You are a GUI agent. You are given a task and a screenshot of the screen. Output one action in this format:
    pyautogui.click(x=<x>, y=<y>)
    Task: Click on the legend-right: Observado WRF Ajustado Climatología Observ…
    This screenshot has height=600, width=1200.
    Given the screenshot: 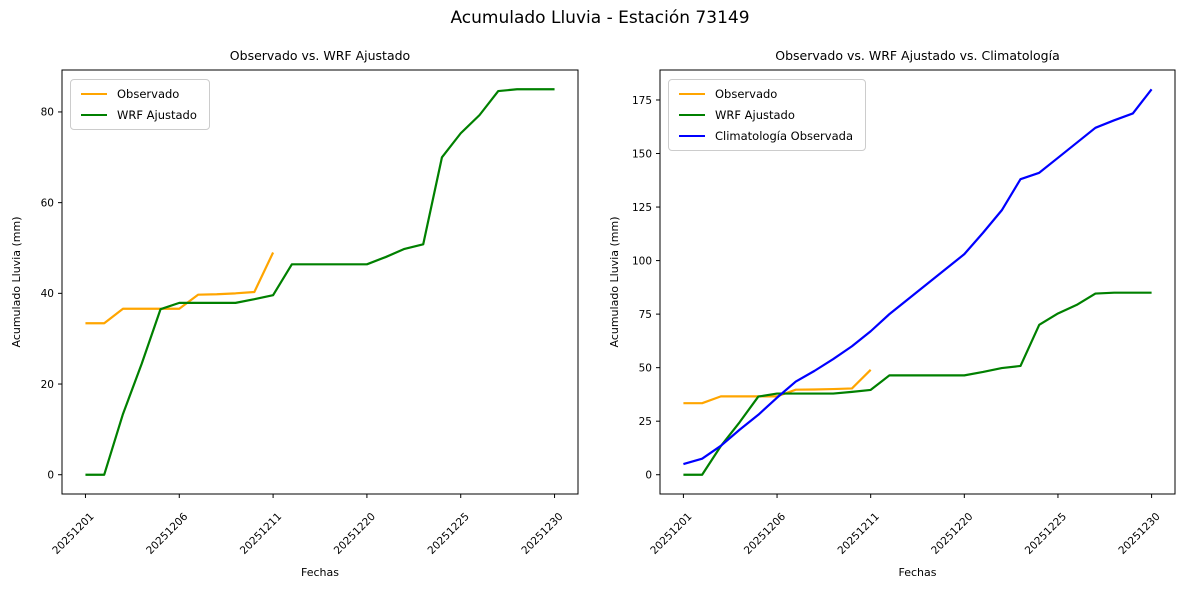 What is the action you would take?
    pyautogui.click(x=767, y=115)
    